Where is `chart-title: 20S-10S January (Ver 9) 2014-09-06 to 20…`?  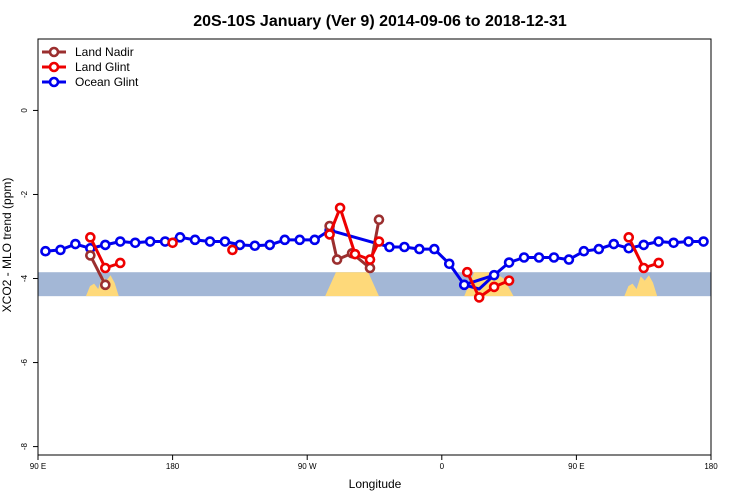 chart-title: 20S-10S January (Ver 9) 2014-09-06 to 20… is located at coordinates (380, 21).